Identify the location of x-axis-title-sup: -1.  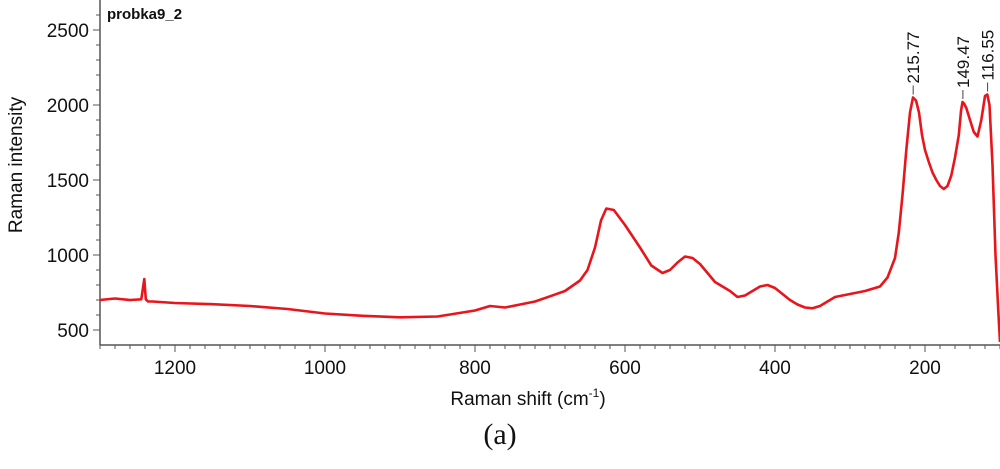
(594, 393).